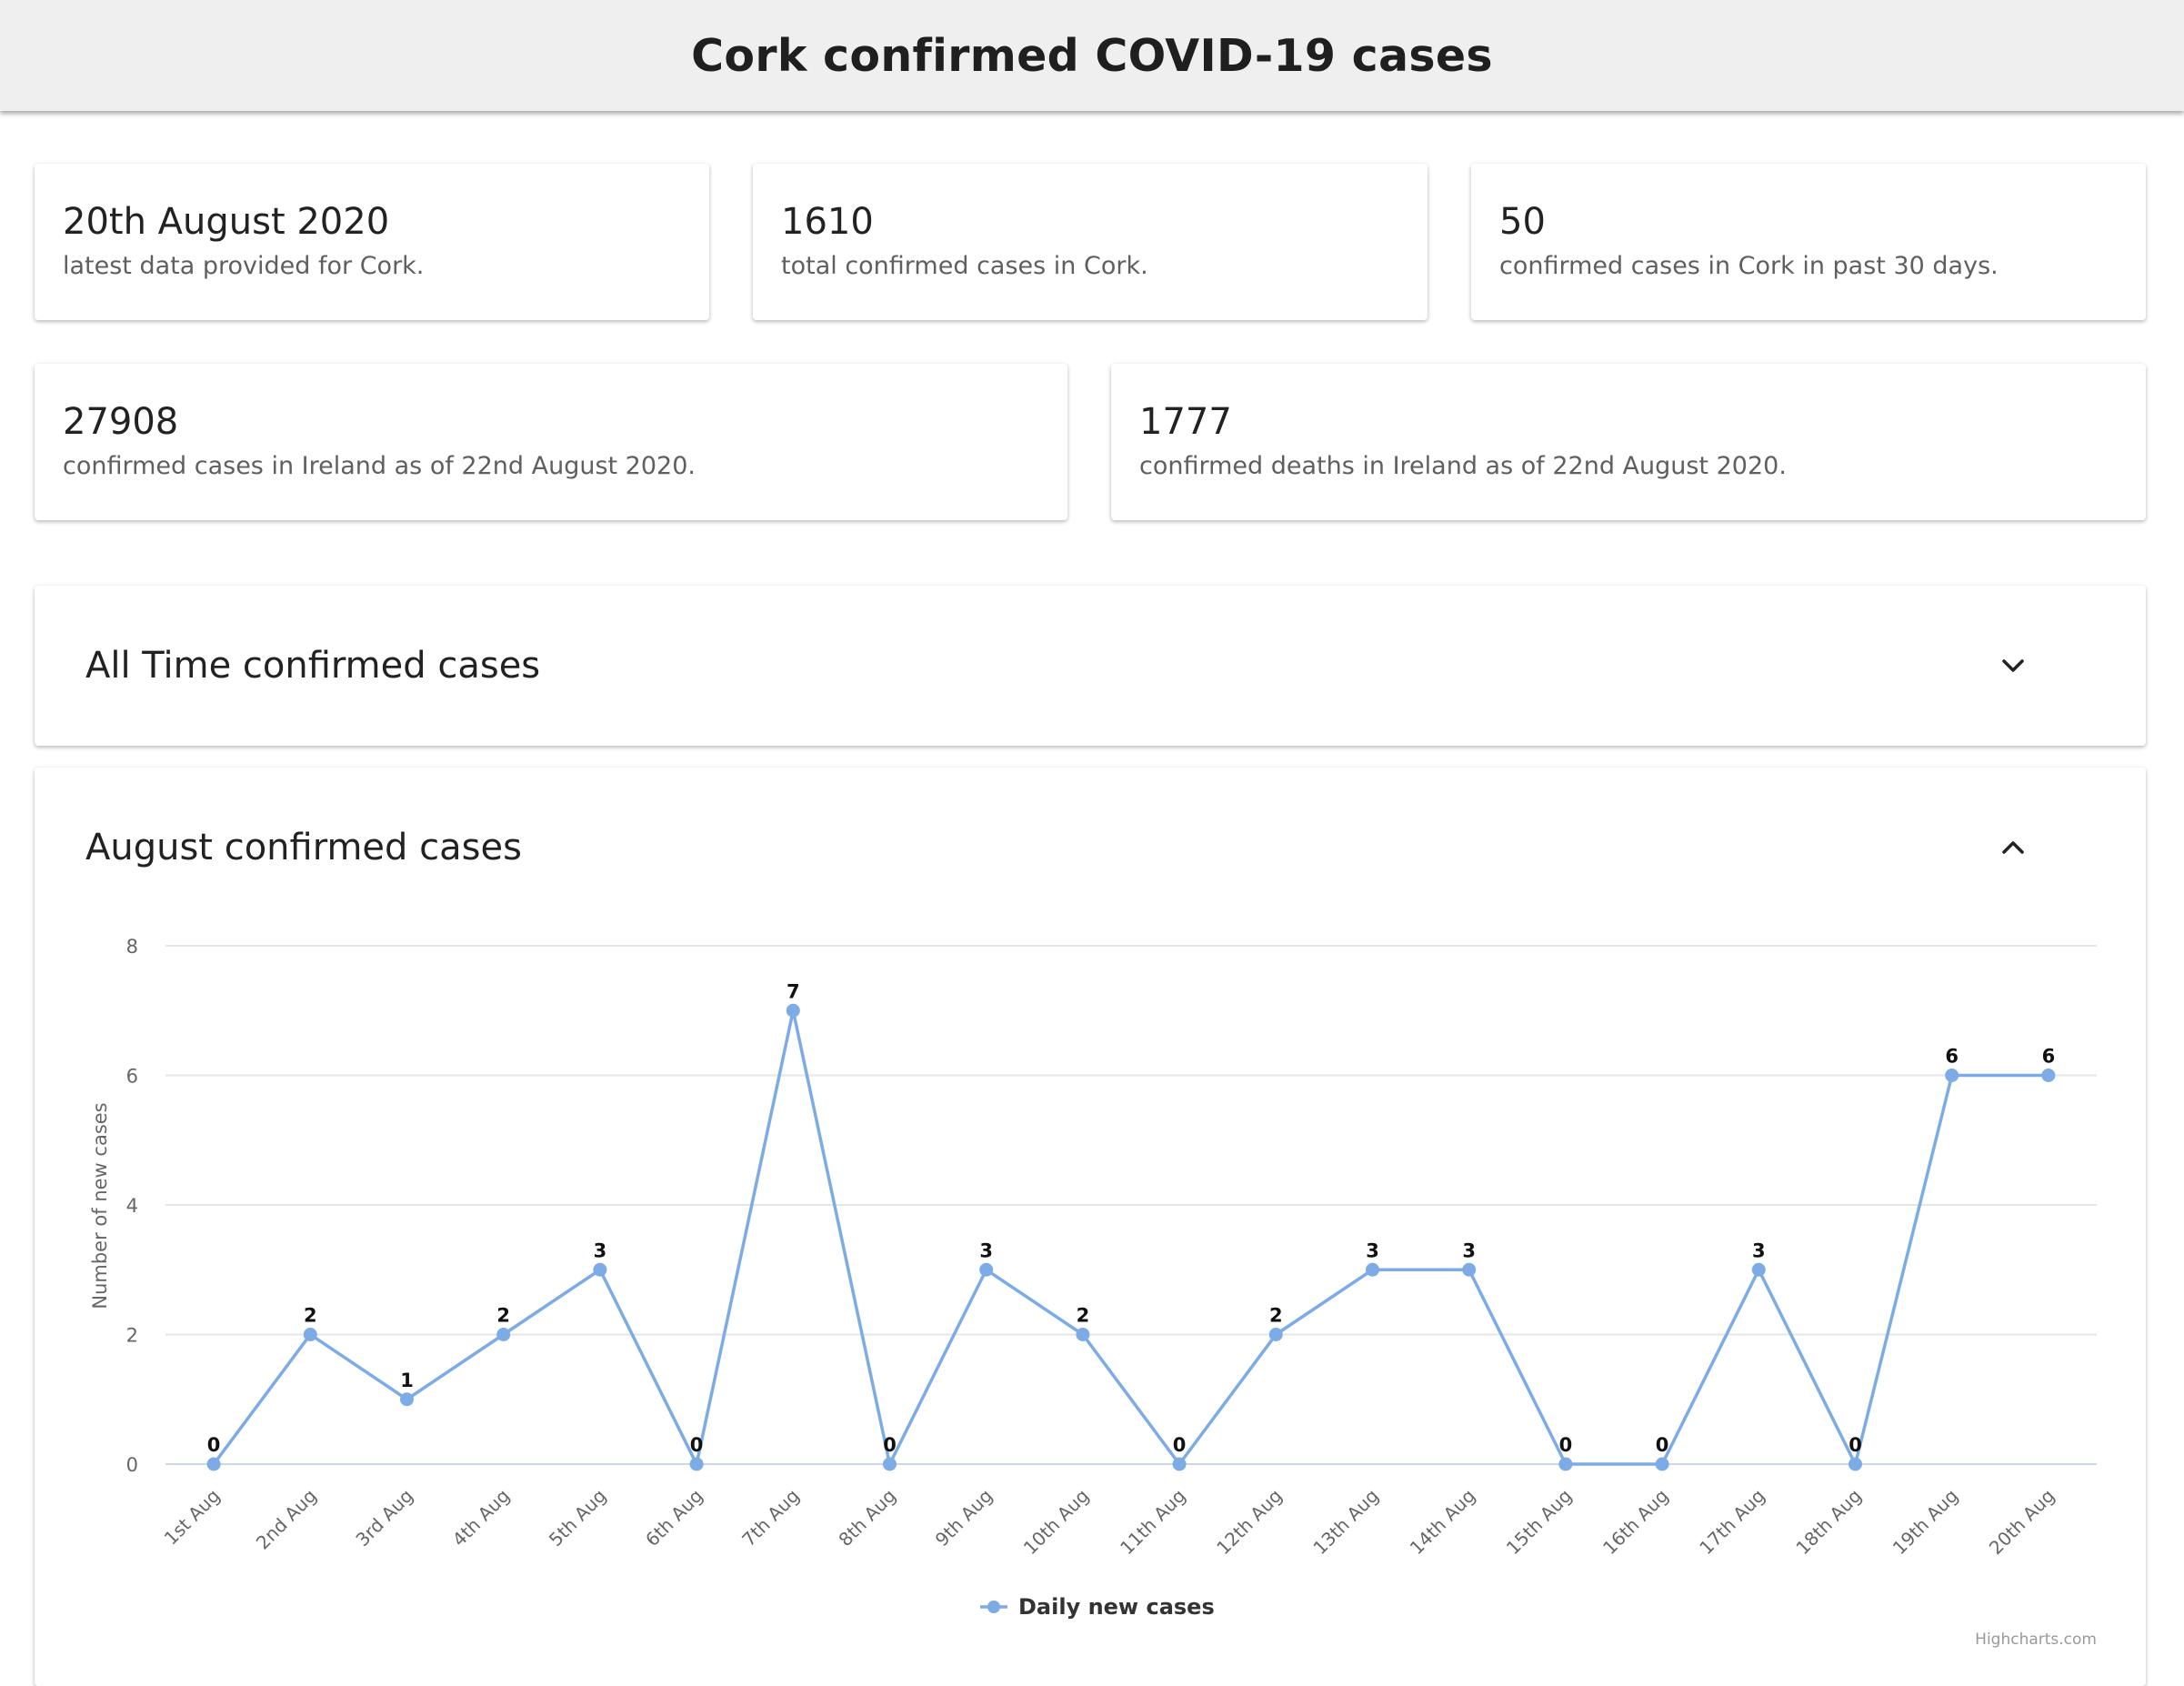 The image size is (2184, 1686). What do you see at coordinates (1926, 1522) in the screenshot?
I see `x-tick-label: 19th Aug` at bounding box center [1926, 1522].